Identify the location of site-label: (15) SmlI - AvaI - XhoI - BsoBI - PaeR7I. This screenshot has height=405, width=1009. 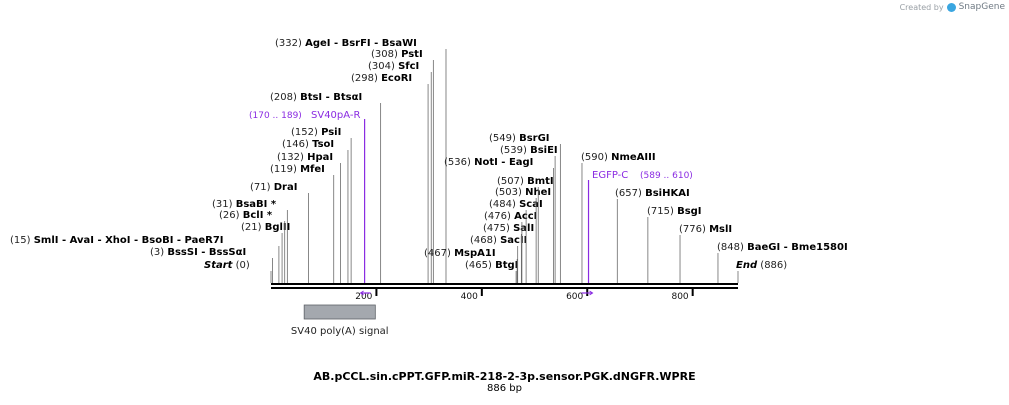
(117, 240).